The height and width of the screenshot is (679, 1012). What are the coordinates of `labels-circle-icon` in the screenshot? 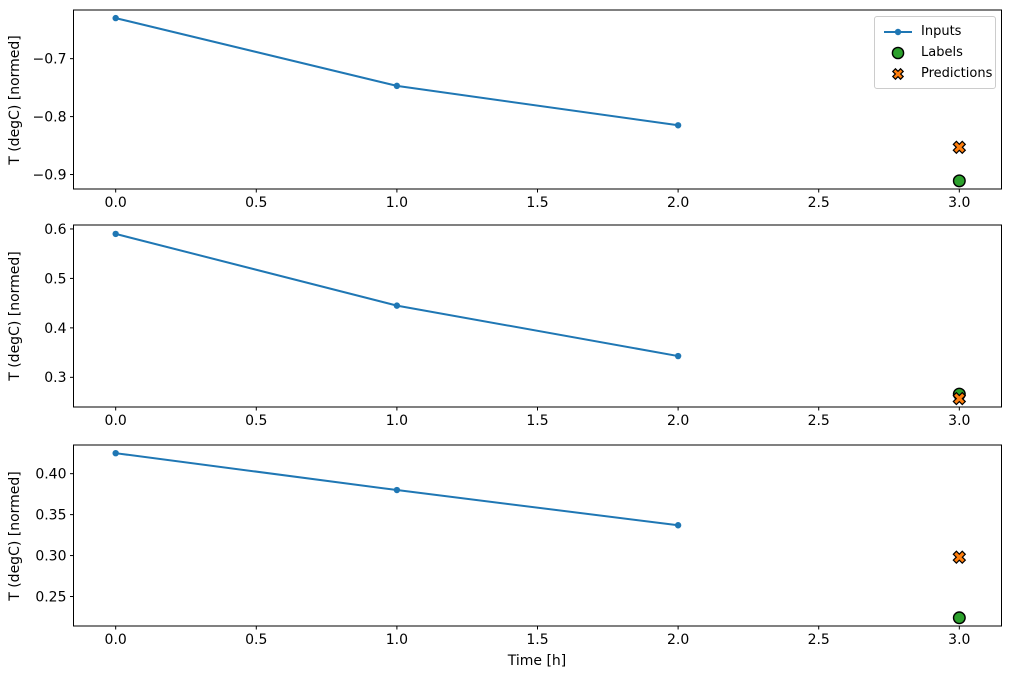 It's located at (898, 53).